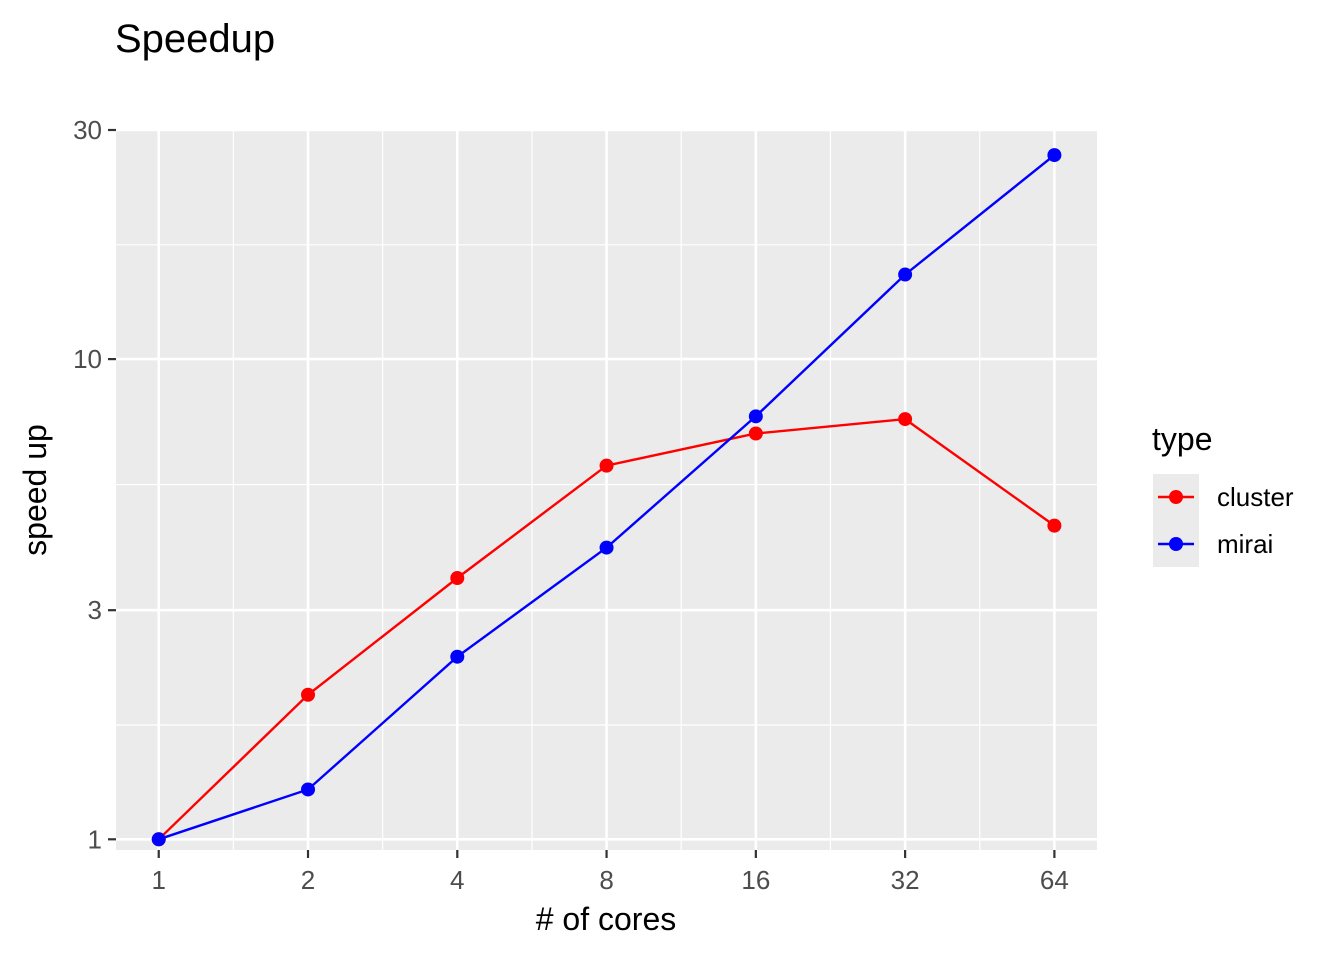 The height and width of the screenshot is (965, 1344). I want to click on y-axis: 1 3 10 30, so click(94, 484).